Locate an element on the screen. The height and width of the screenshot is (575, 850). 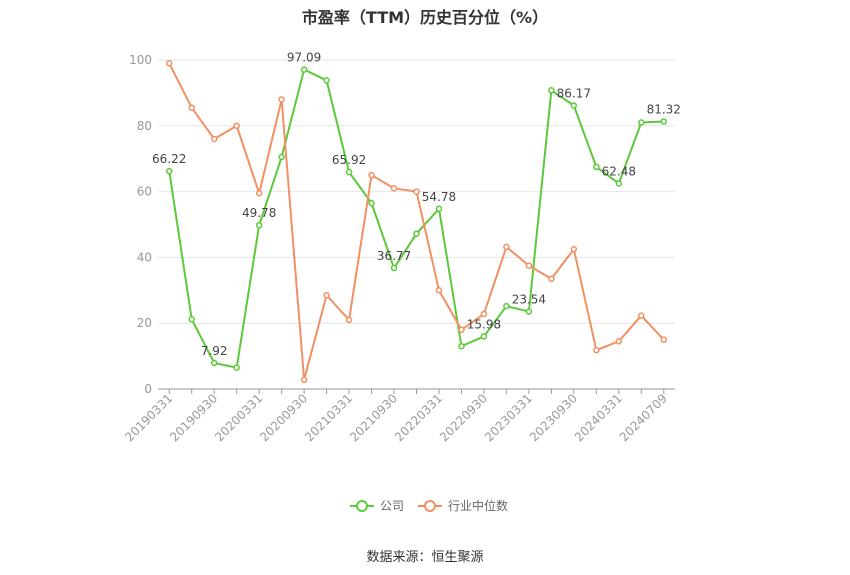
x-tick-label: 20190930 is located at coordinates (193, 417).